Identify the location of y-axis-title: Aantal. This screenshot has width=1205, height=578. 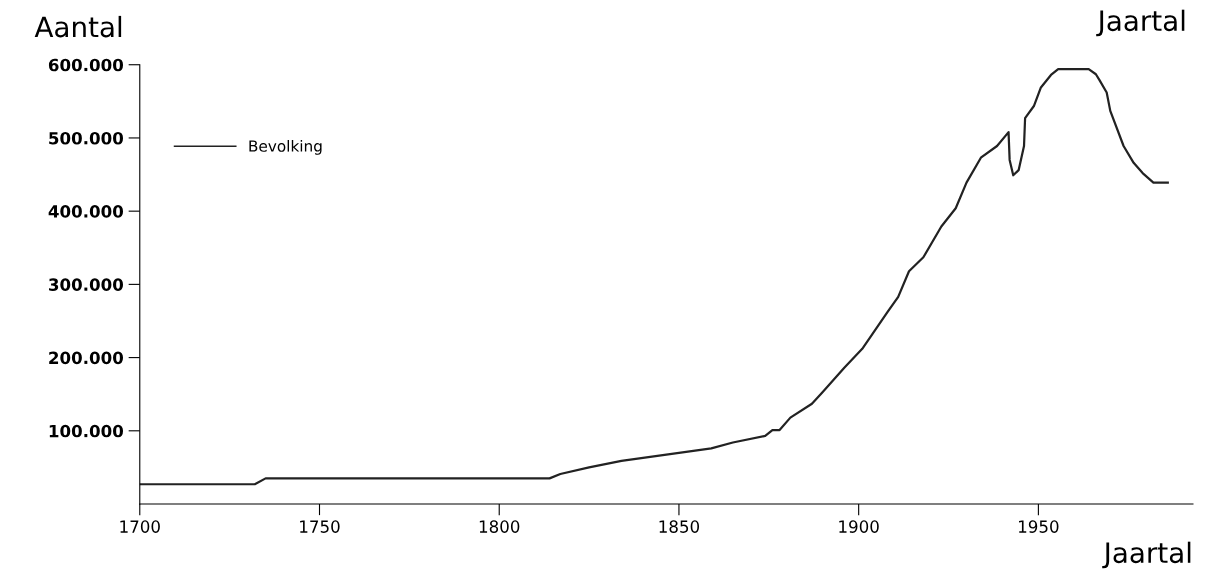
(78, 26).